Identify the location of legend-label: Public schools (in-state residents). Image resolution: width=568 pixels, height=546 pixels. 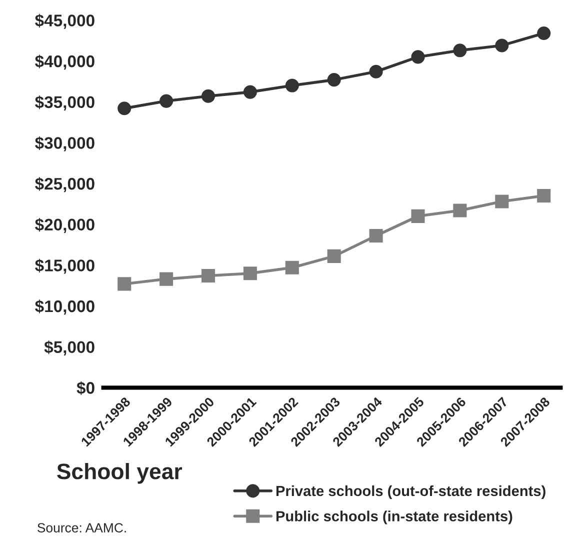
(394, 517).